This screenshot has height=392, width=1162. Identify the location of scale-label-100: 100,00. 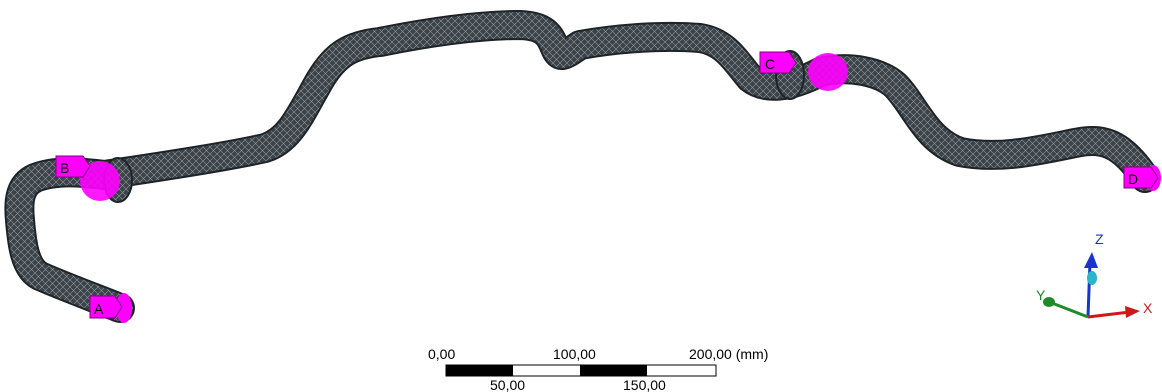
(574, 354).